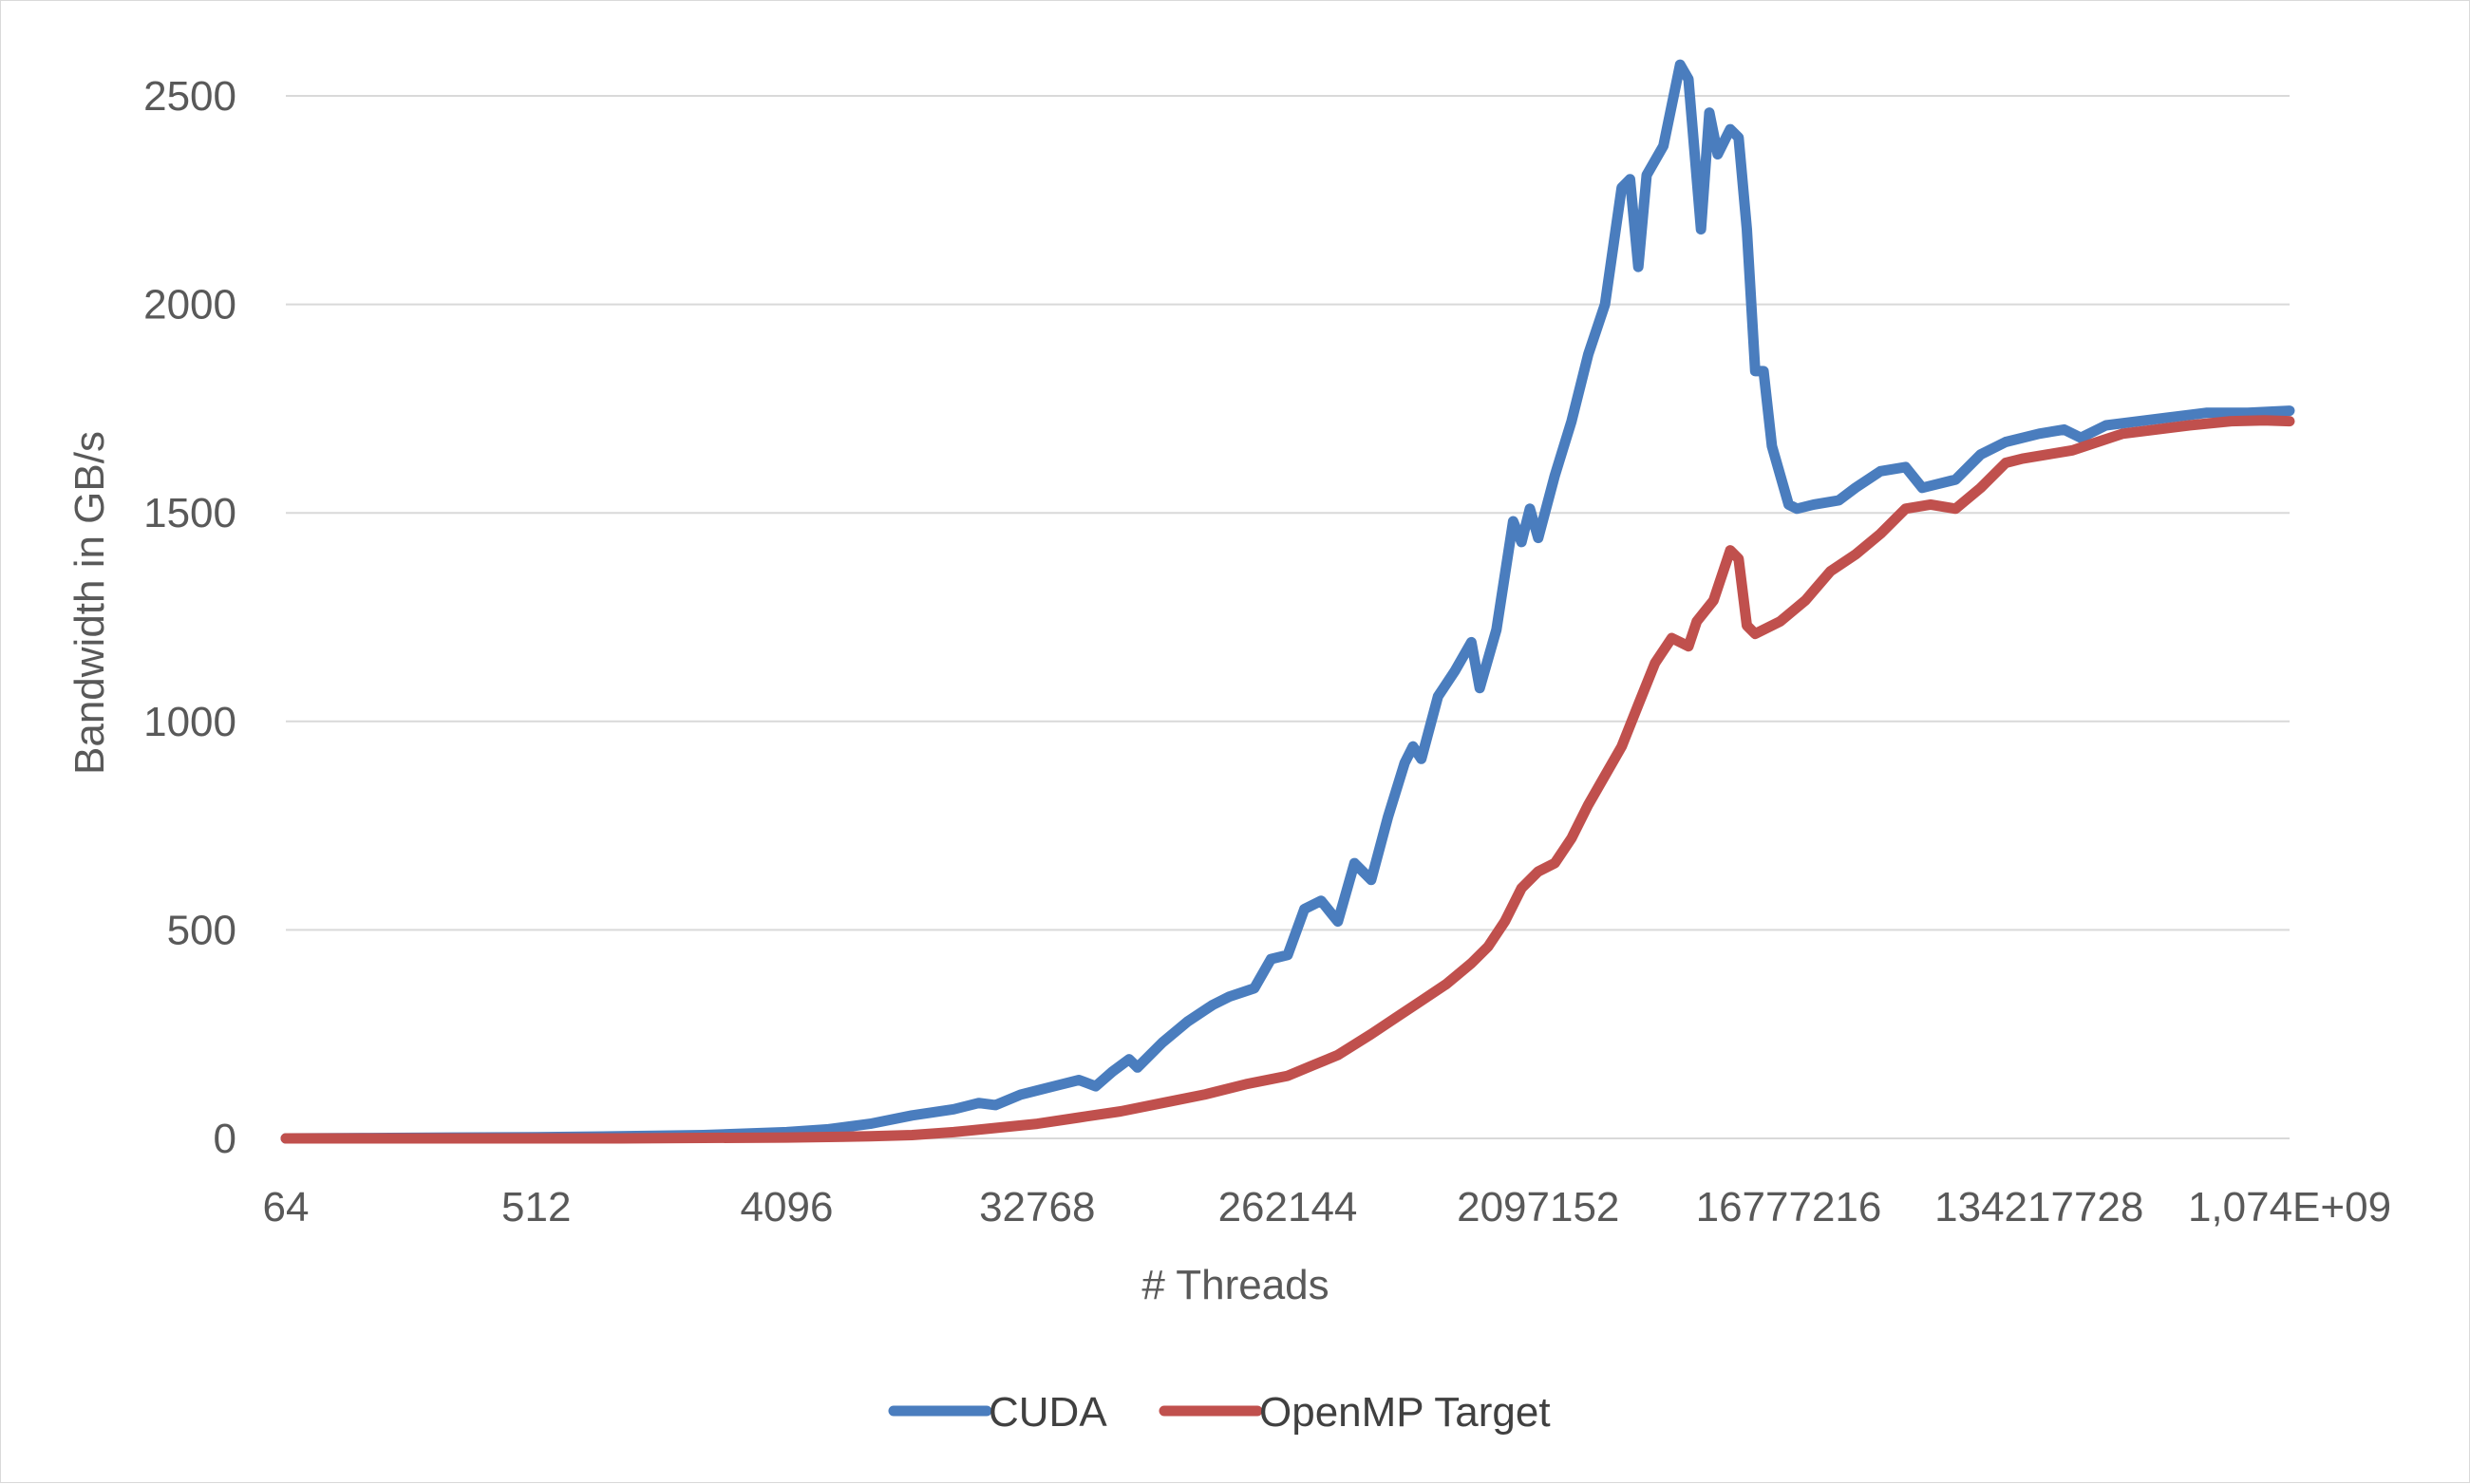 This screenshot has width=2470, height=1484. I want to click on x-tick-label: 1,074E+09, so click(2290, 1207).